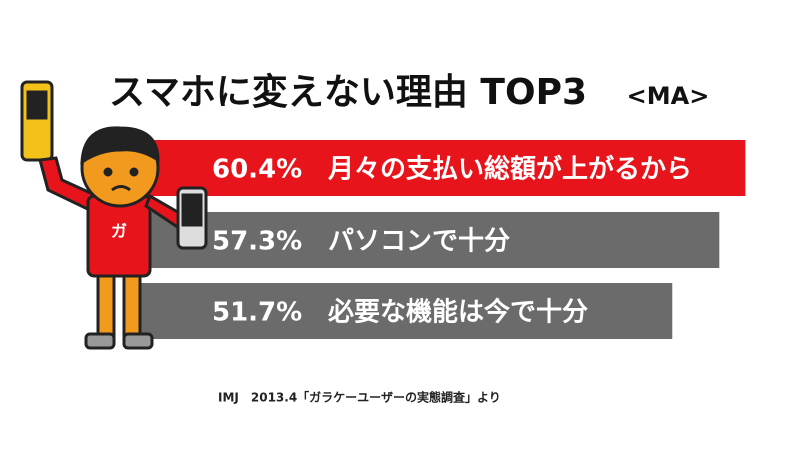  What do you see at coordinates (257, 242) in the screenshot?
I see `value-label: 57.3%` at bounding box center [257, 242].